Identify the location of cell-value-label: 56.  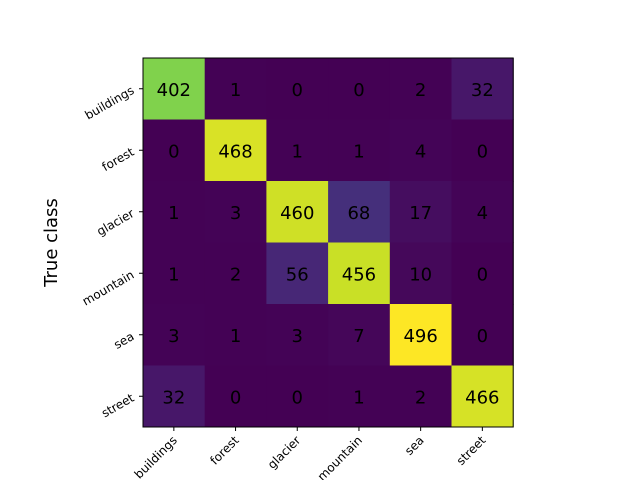
(297, 274).